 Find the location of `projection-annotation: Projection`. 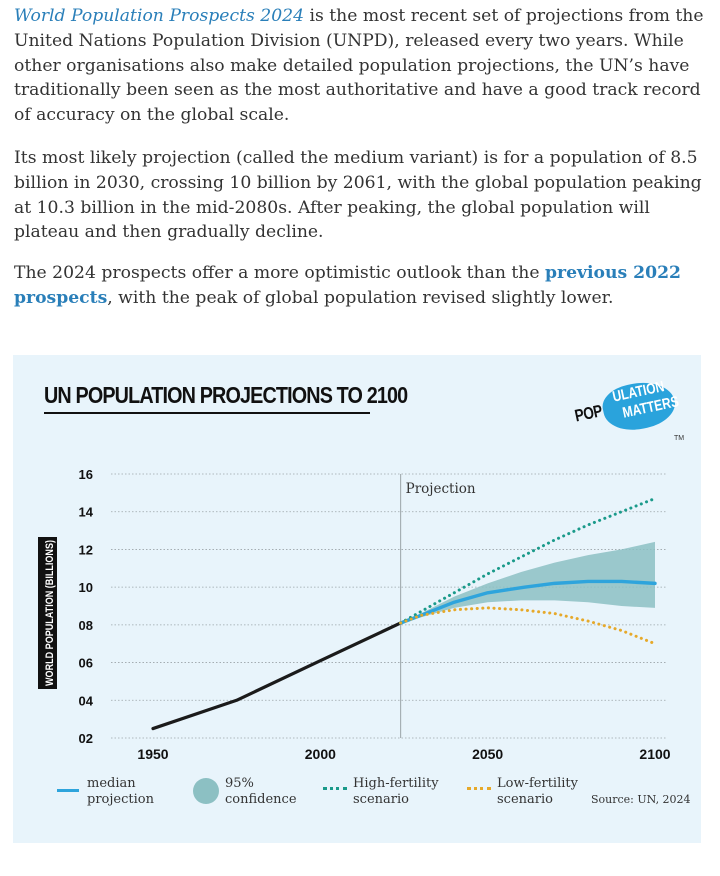

projection-annotation: Projection is located at coordinates (441, 489).